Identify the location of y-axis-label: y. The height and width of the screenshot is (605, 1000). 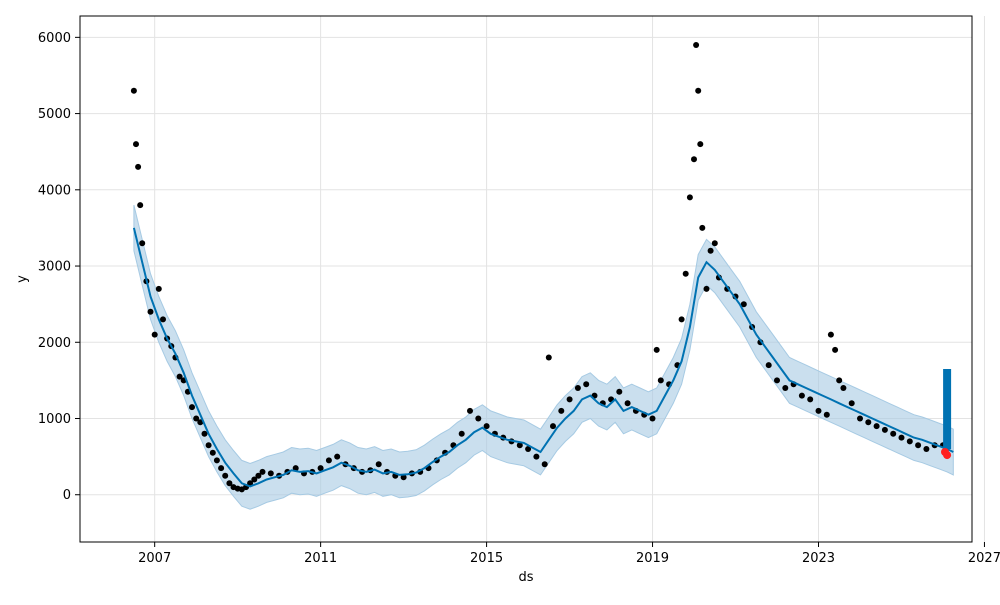
(22, 279).